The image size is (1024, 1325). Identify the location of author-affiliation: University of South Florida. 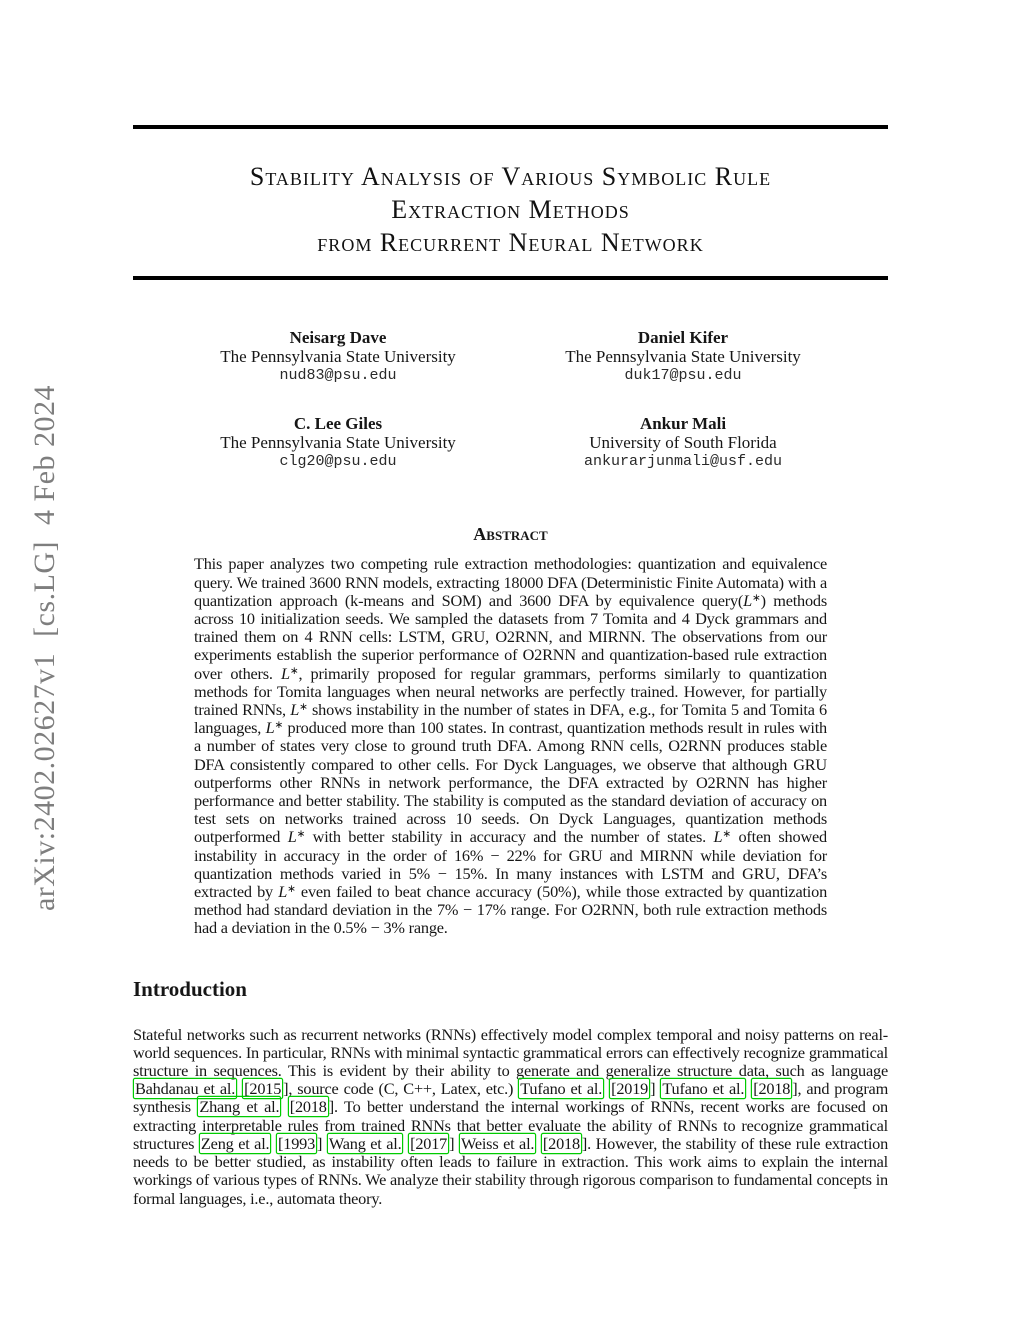
(683, 443).